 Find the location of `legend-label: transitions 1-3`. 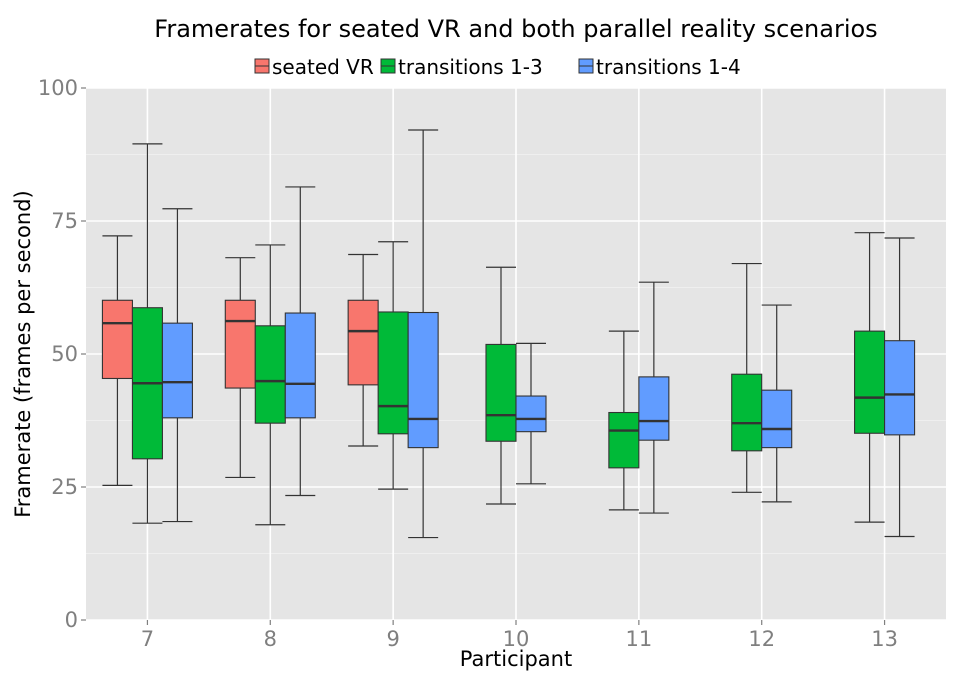

legend-label: transitions 1-3 is located at coordinates (470, 67).